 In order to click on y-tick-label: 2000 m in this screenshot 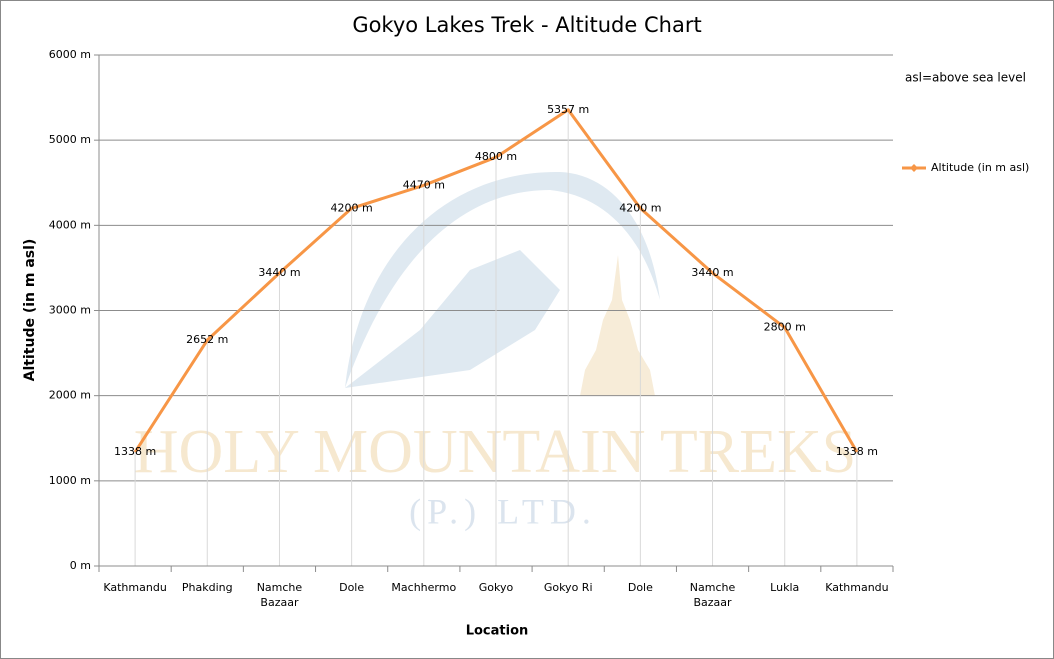, I will do `click(70, 395)`.